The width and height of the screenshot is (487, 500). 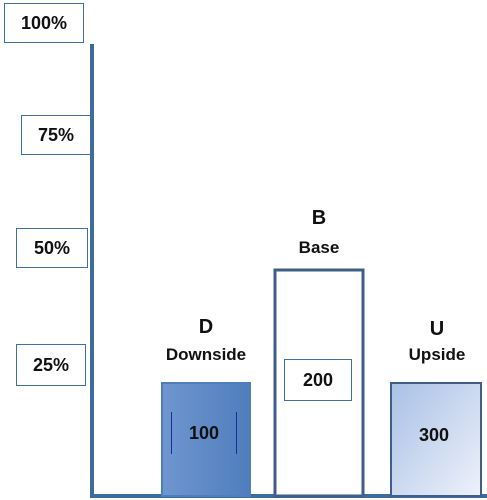 What do you see at coordinates (437, 354) in the screenshot?
I see `category-name-upside: Upside` at bounding box center [437, 354].